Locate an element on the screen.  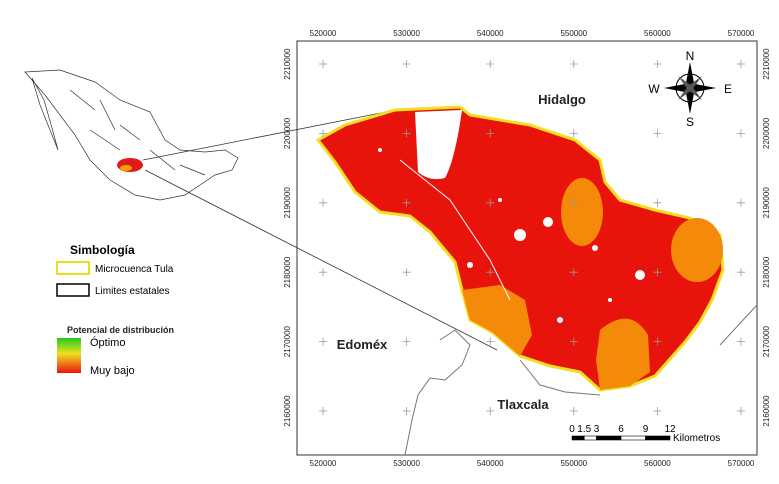
scale-label: 12 is located at coordinates (670, 429).